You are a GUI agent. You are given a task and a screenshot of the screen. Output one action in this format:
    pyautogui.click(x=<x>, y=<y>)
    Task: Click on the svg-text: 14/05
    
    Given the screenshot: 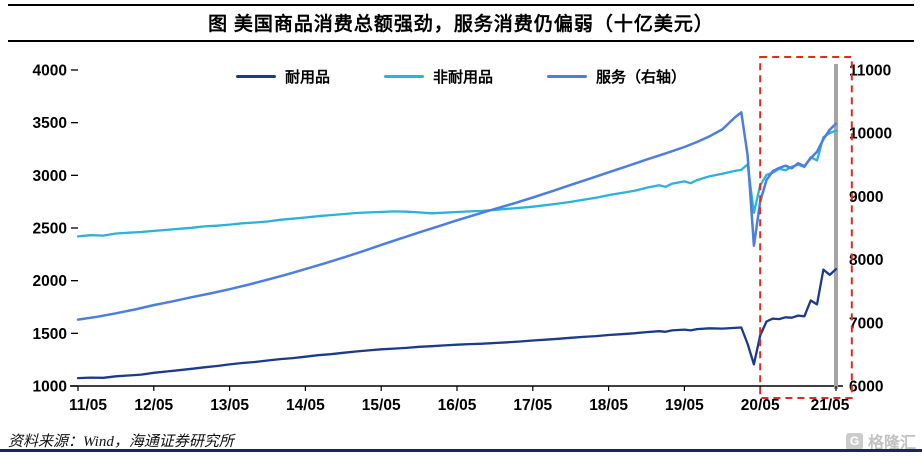 What is the action you would take?
    pyautogui.click(x=305, y=405)
    